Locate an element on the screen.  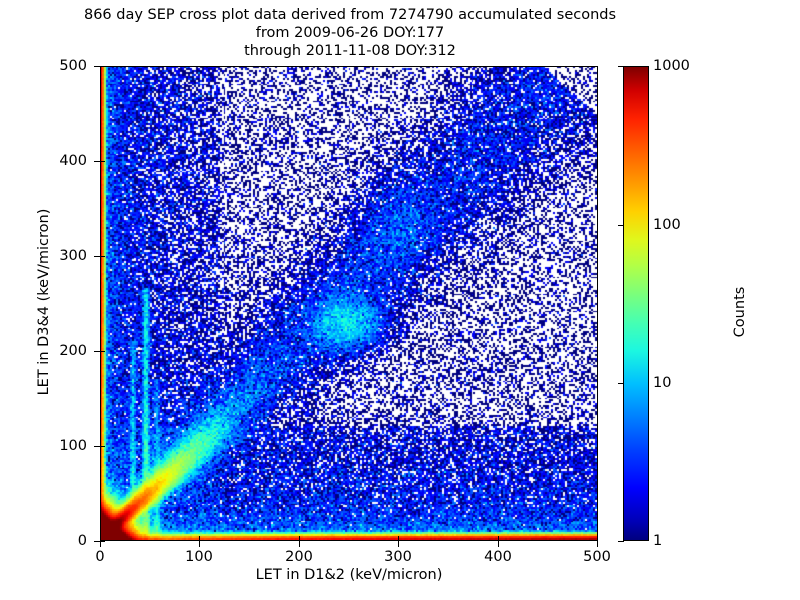
y-axis-label: LET in D3&4 (keV/micron) is located at coordinates (44, 302).